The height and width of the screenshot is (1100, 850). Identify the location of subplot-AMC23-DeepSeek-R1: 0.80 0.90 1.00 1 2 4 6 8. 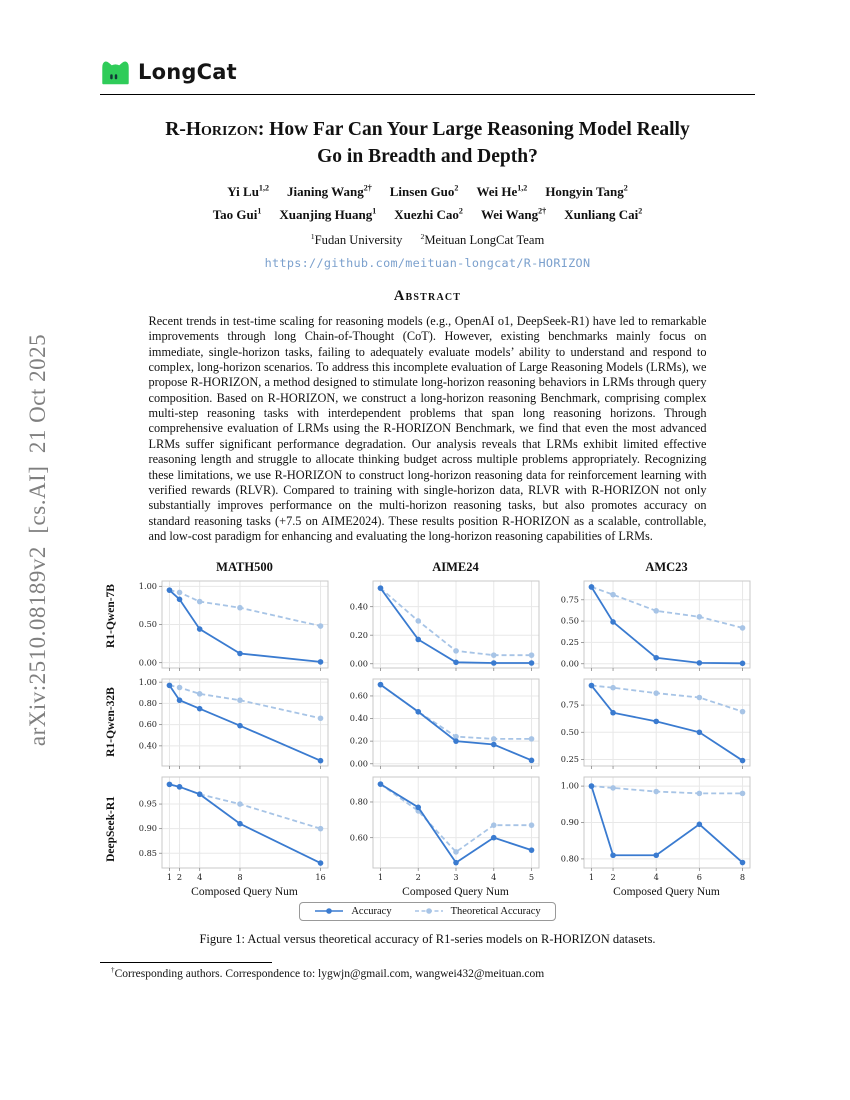
(656, 829).